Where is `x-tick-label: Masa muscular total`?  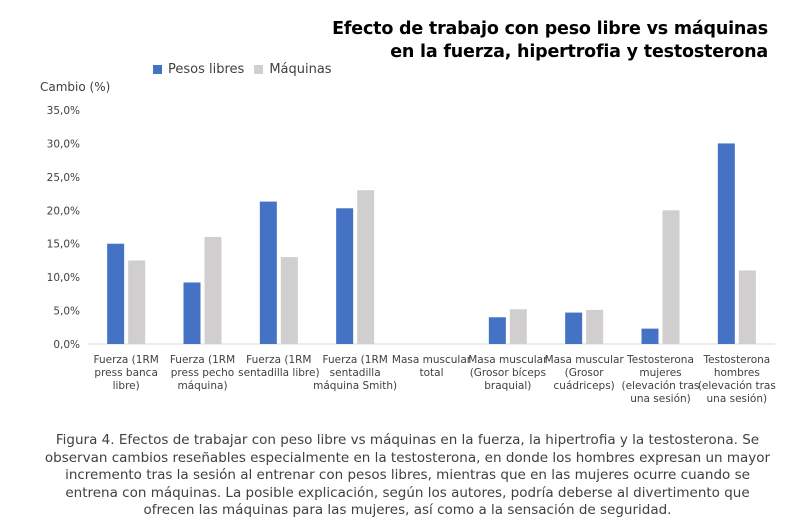
x-tick-label: Masa muscular total is located at coordinates (431, 366).